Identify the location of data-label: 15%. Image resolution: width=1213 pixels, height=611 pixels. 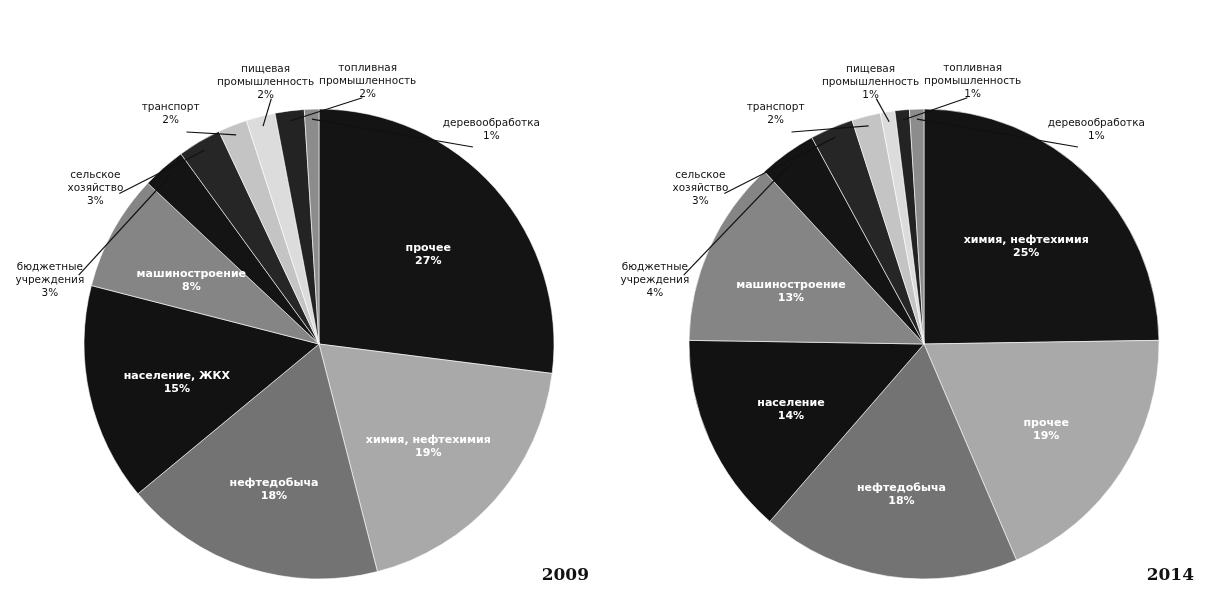
(176, 388).